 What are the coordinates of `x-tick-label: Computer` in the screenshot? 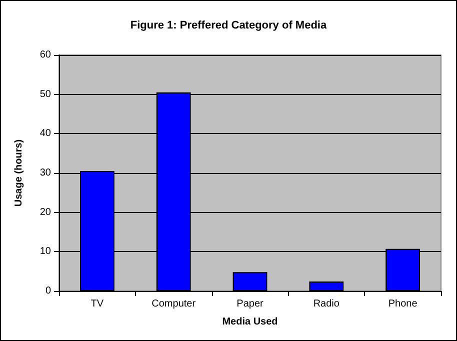 It's located at (174, 304).